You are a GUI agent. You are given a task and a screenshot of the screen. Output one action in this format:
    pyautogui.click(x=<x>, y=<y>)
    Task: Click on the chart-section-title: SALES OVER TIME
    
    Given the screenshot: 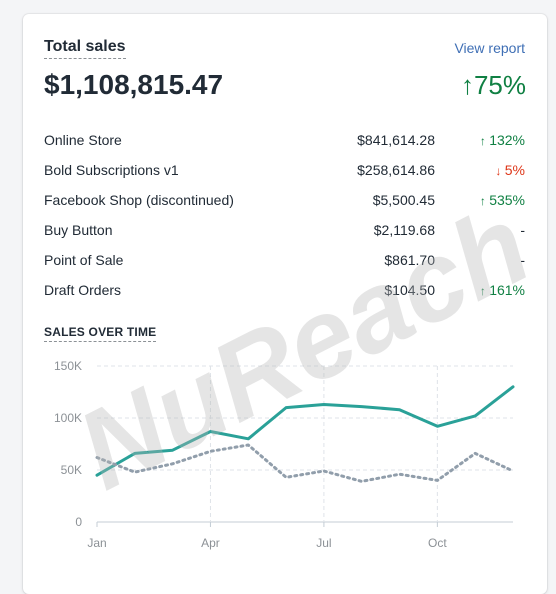 What is the action you would take?
    pyautogui.click(x=100, y=333)
    